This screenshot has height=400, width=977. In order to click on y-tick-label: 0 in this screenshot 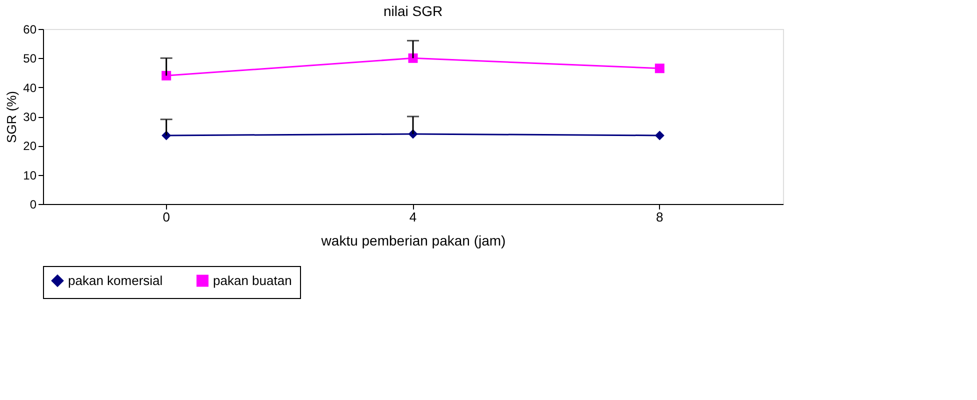, I will do `click(33, 205)`.